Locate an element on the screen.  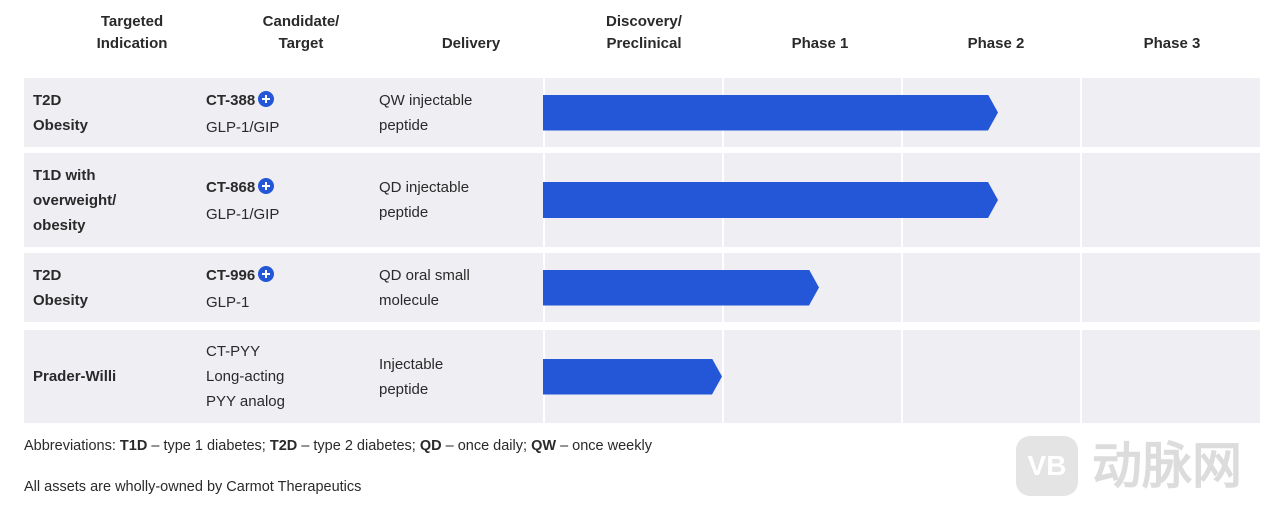
text-line: overweight/ is located at coordinates (75, 200).